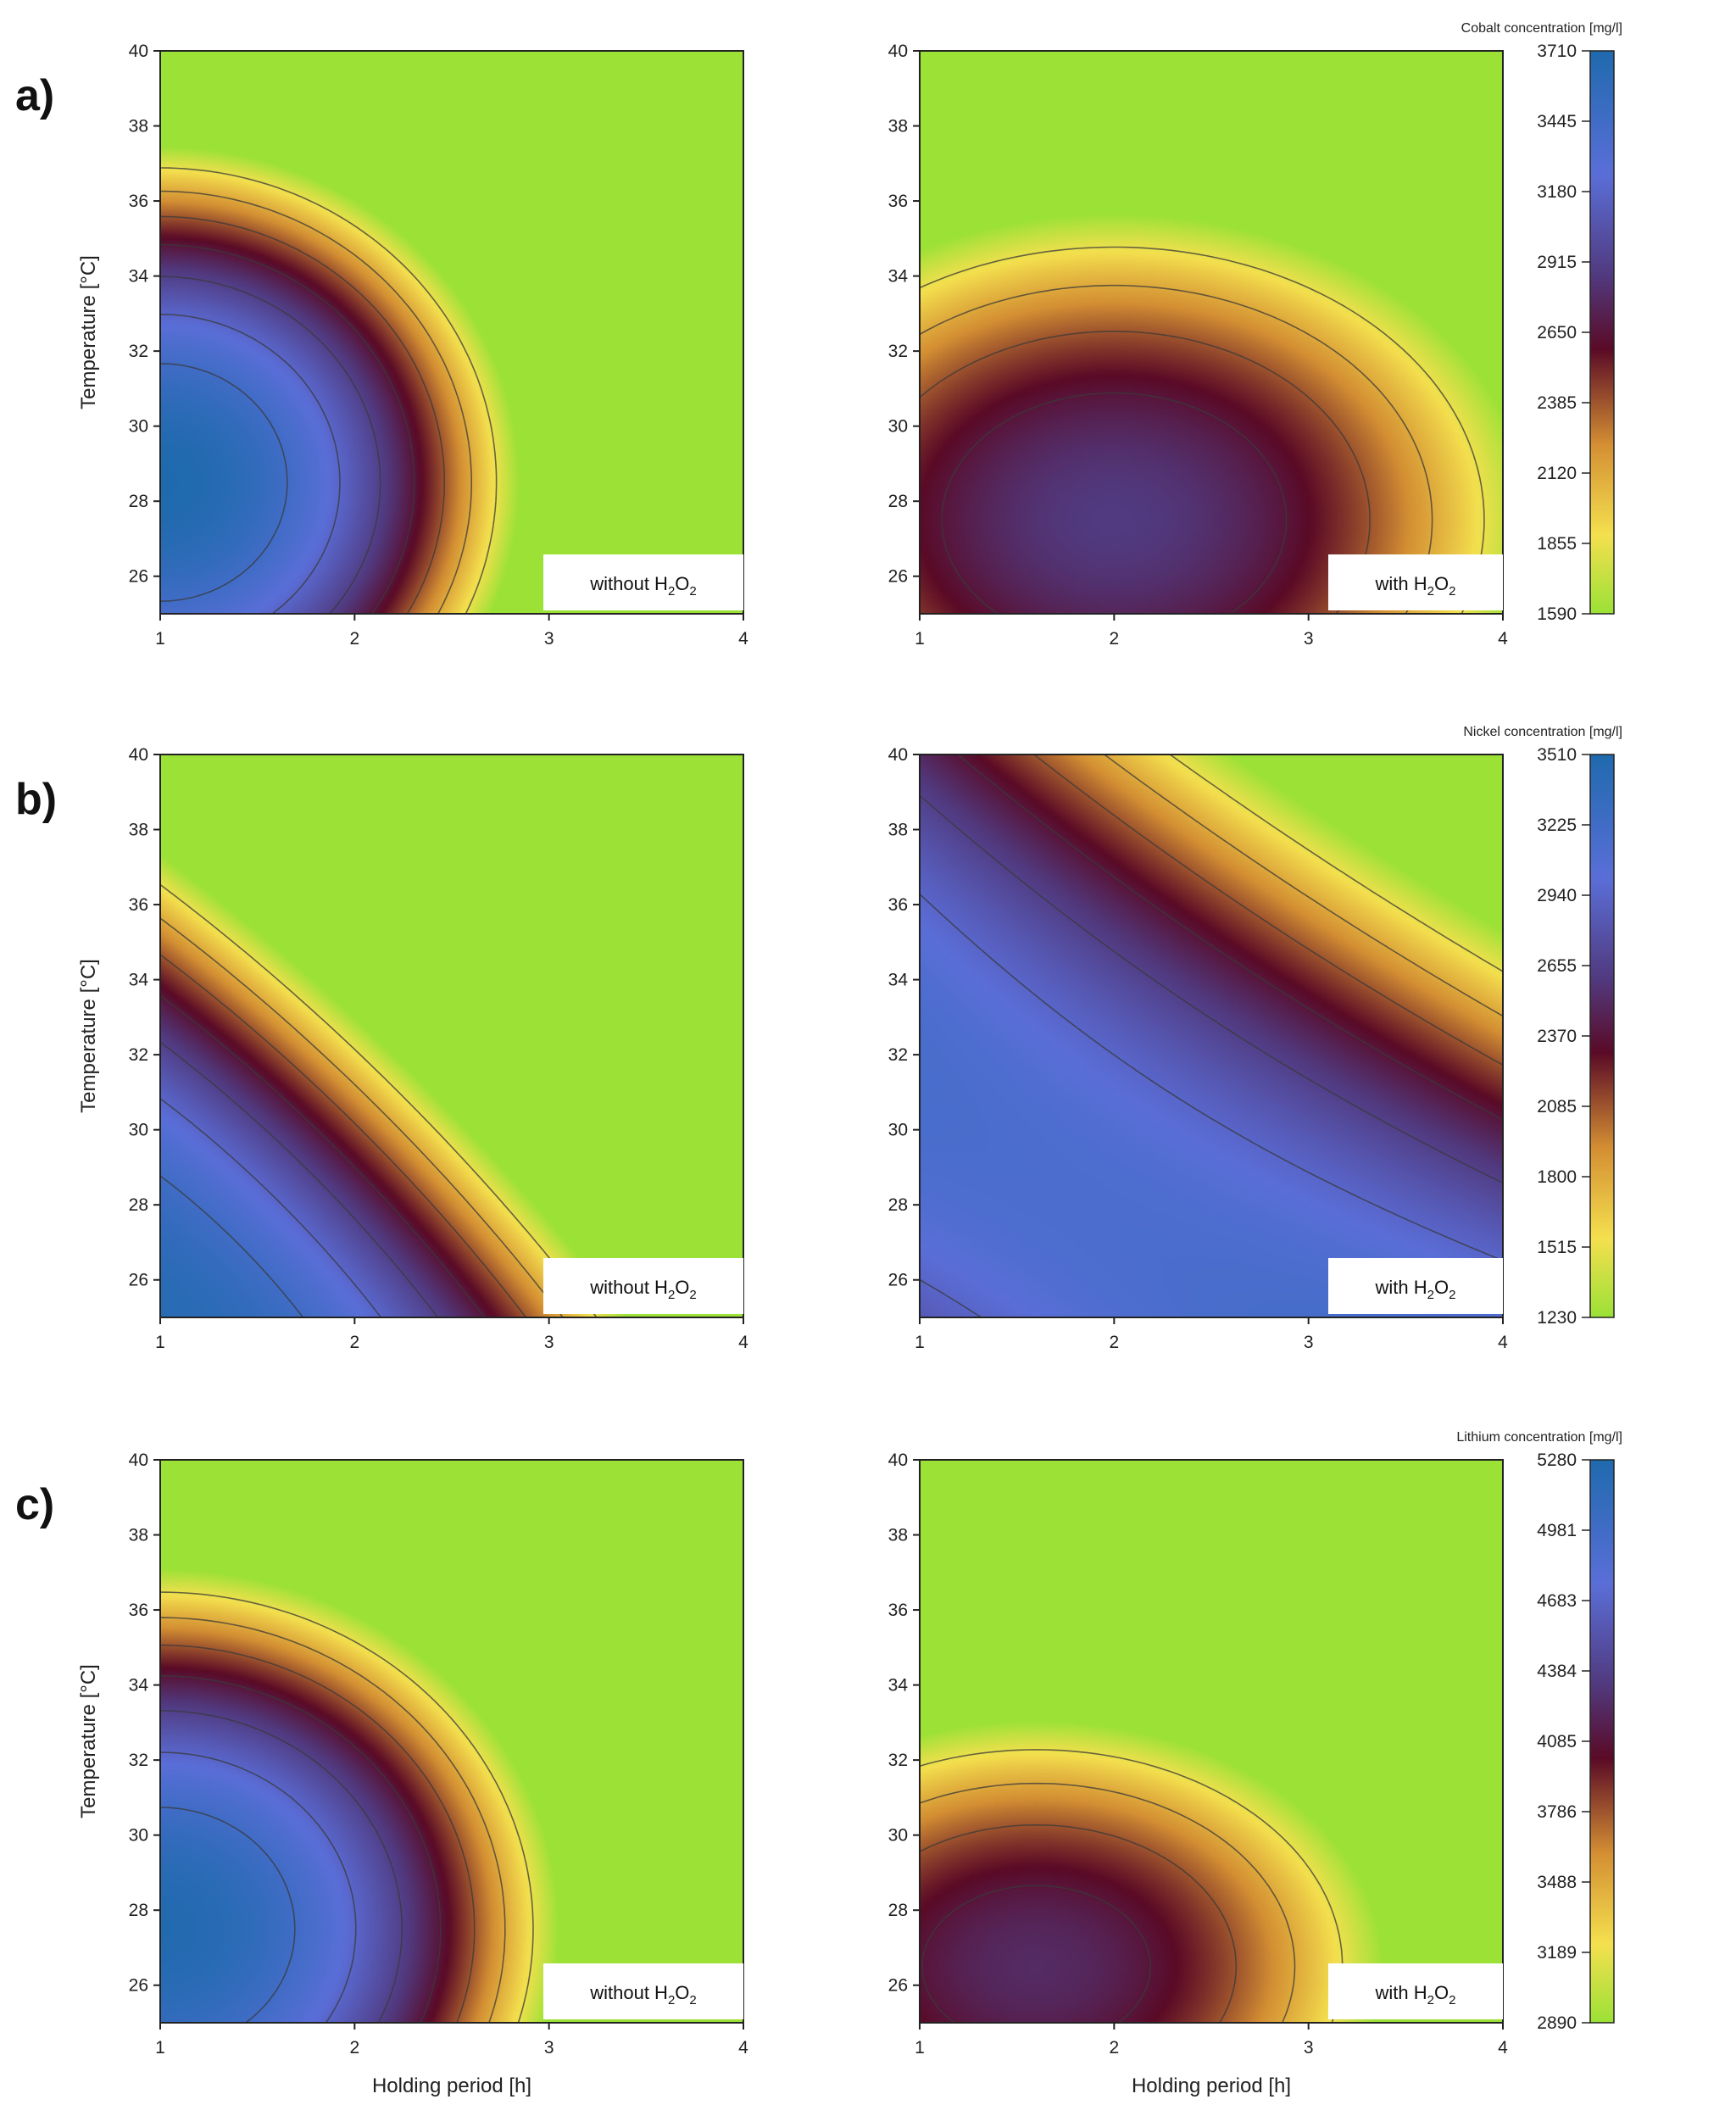 The image size is (1736, 2116). Describe the element at coordinates (1557, 121) in the screenshot. I see `colorbar-tick-label: 3445` at that location.